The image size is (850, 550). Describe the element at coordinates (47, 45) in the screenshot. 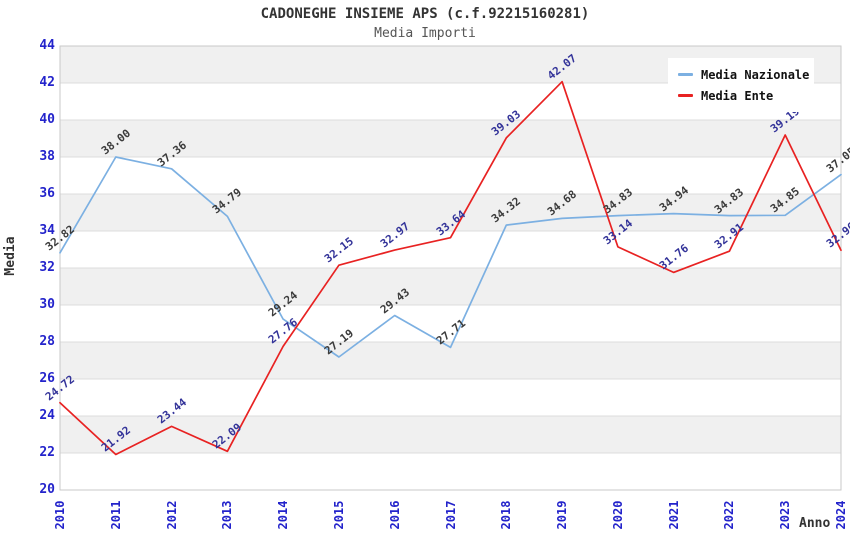

I see `y-tick-label: 44` at that location.